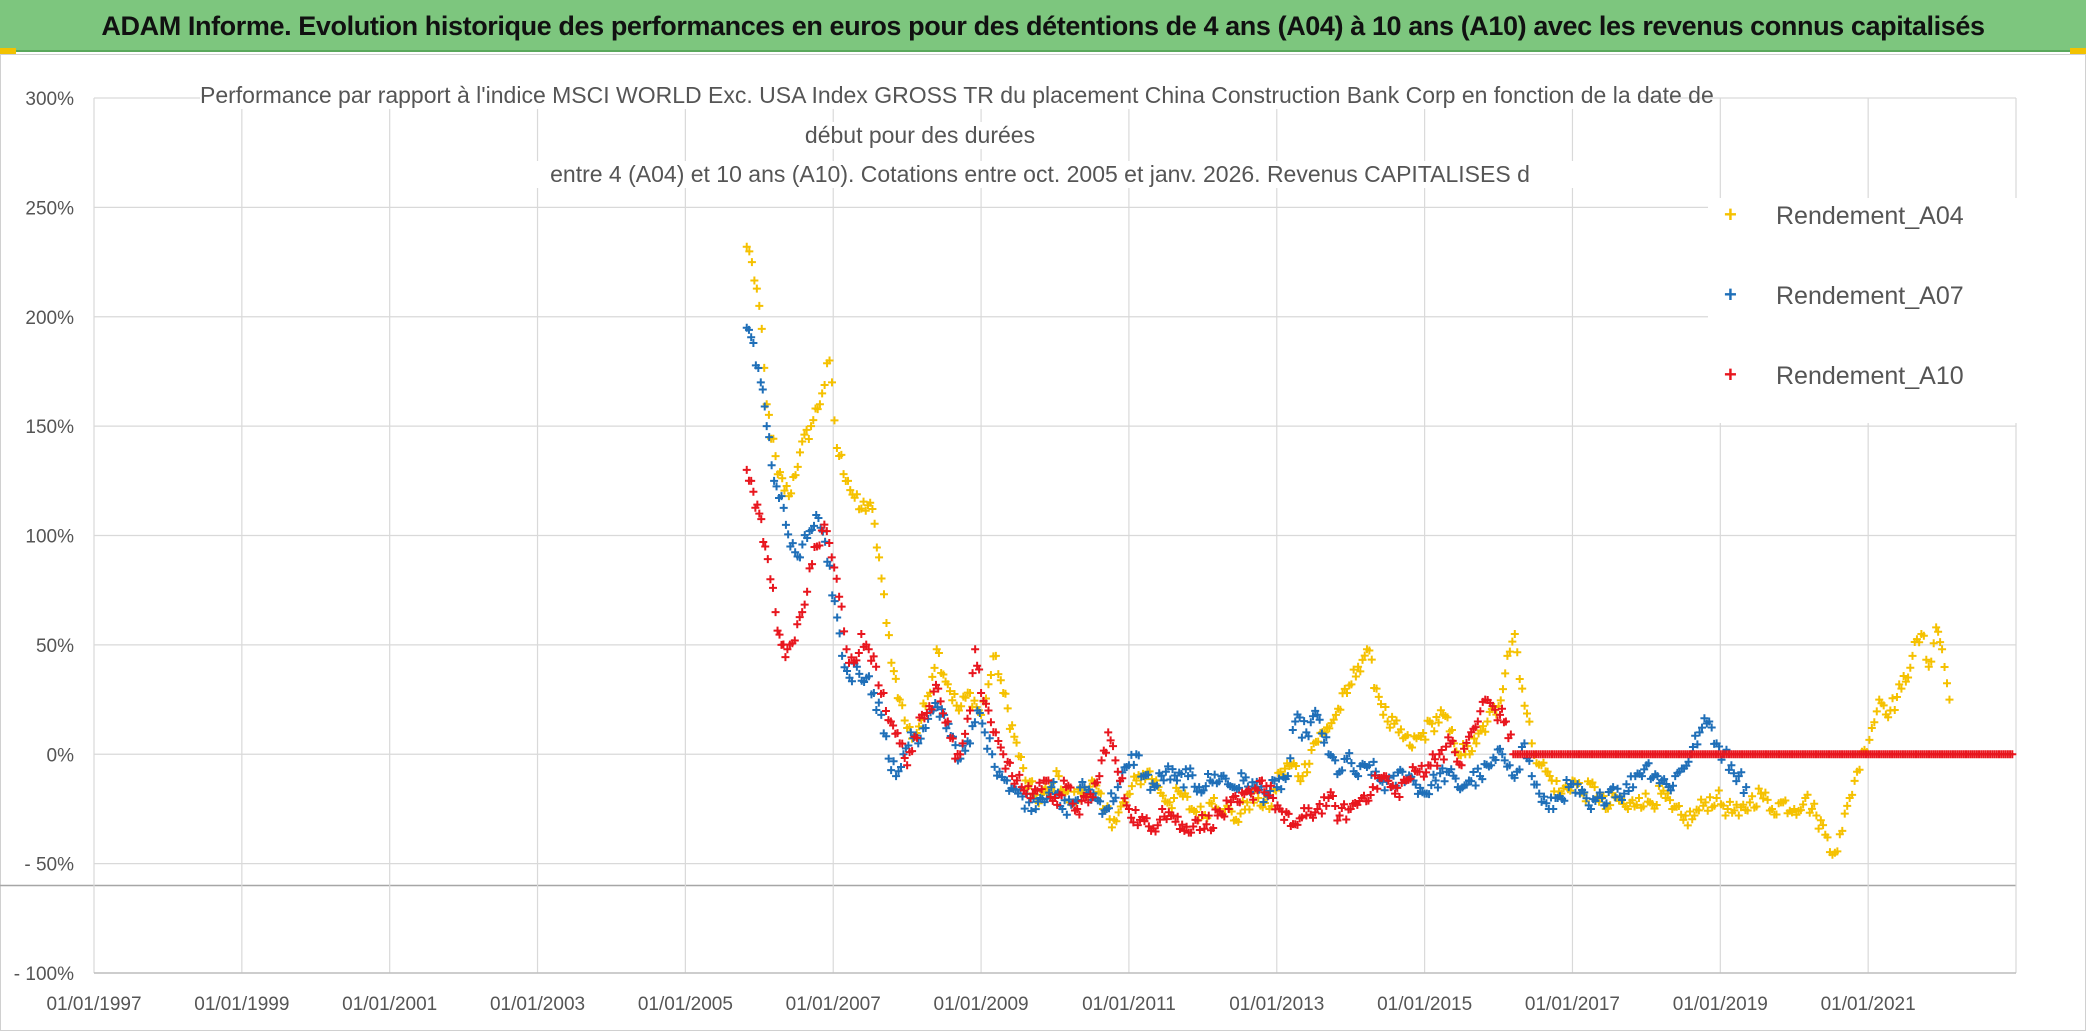 The width and height of the screenshot is (2086, 1031). I want to click on y-tick-label: 150%, so click(49, 427).